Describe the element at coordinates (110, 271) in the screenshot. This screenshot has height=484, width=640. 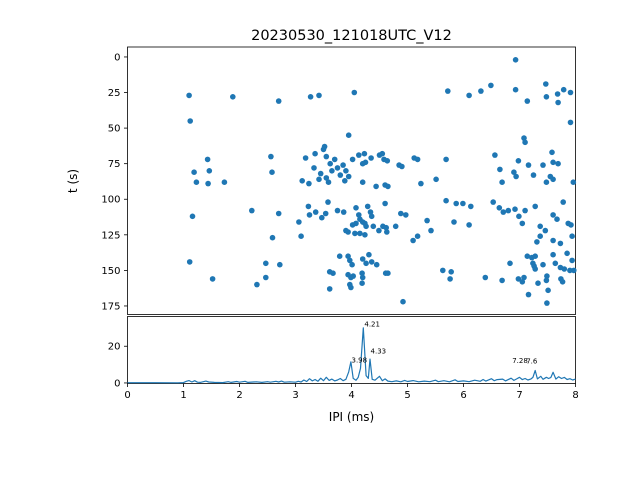
I see `scatter-ytick-label: 150` at that location.